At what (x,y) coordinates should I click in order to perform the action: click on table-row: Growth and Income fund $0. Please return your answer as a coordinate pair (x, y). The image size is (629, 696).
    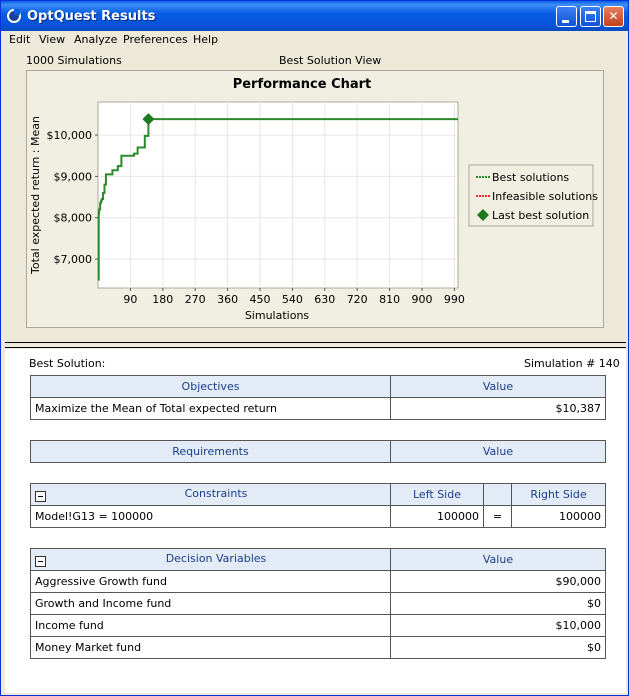
    Looking at the image, I should click on (318, 603).